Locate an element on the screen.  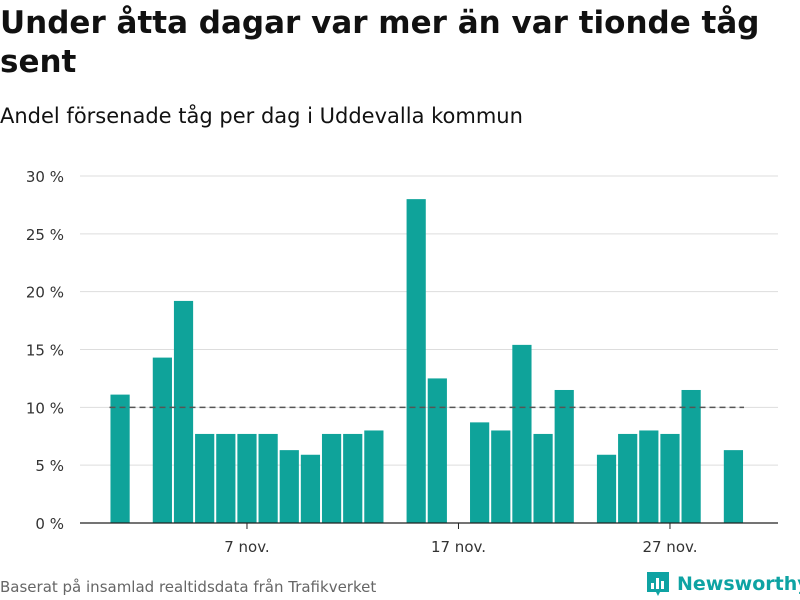
y-tick-label: 30 % is located at coordinates (45, 177).